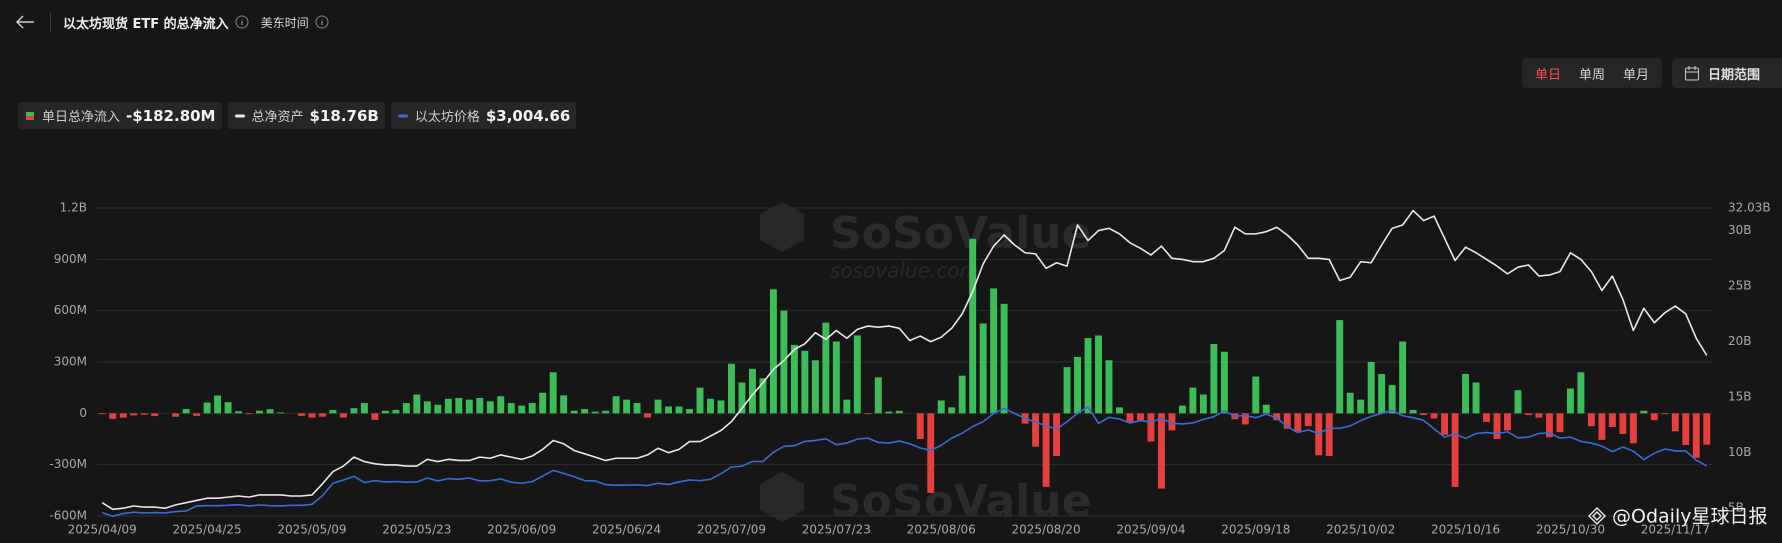  What do you see at coordinates (344, 115) in the screenshot?
I see `legend-latest-value: $18.76B` at bounding box center [344, 115].